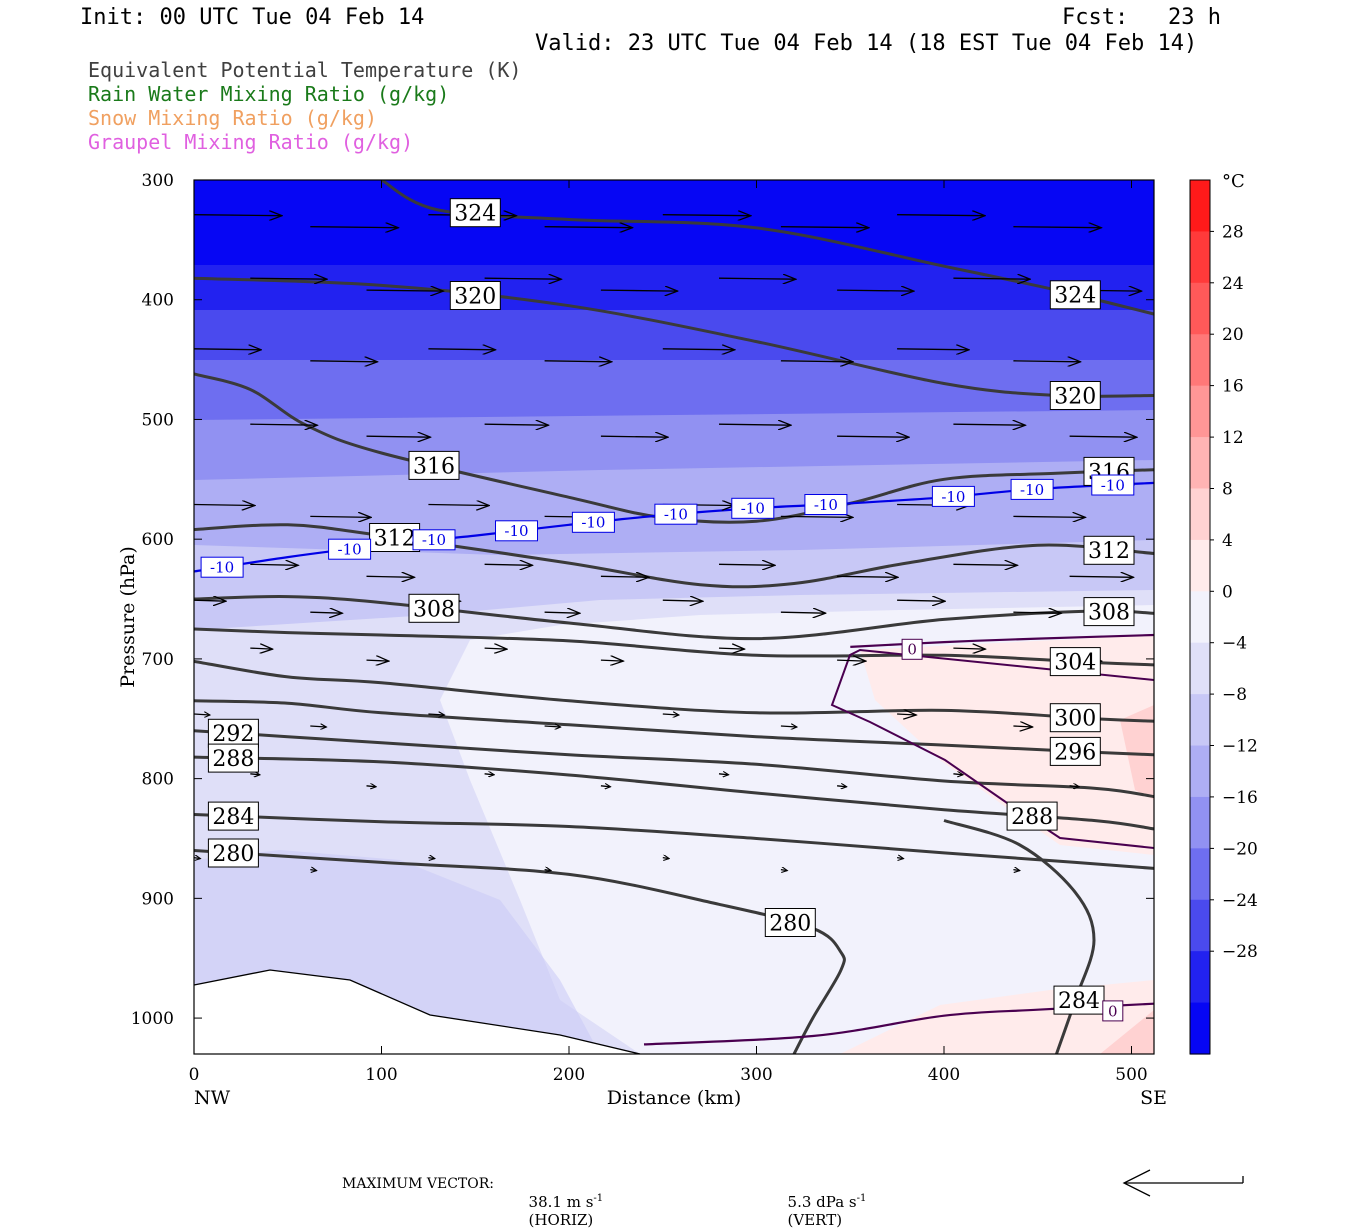 The width and height of the screenshot is (1350, 1229). I want to click on field-label-snow: Snow Mixing Ratio (g/kg), so click(232, 118).